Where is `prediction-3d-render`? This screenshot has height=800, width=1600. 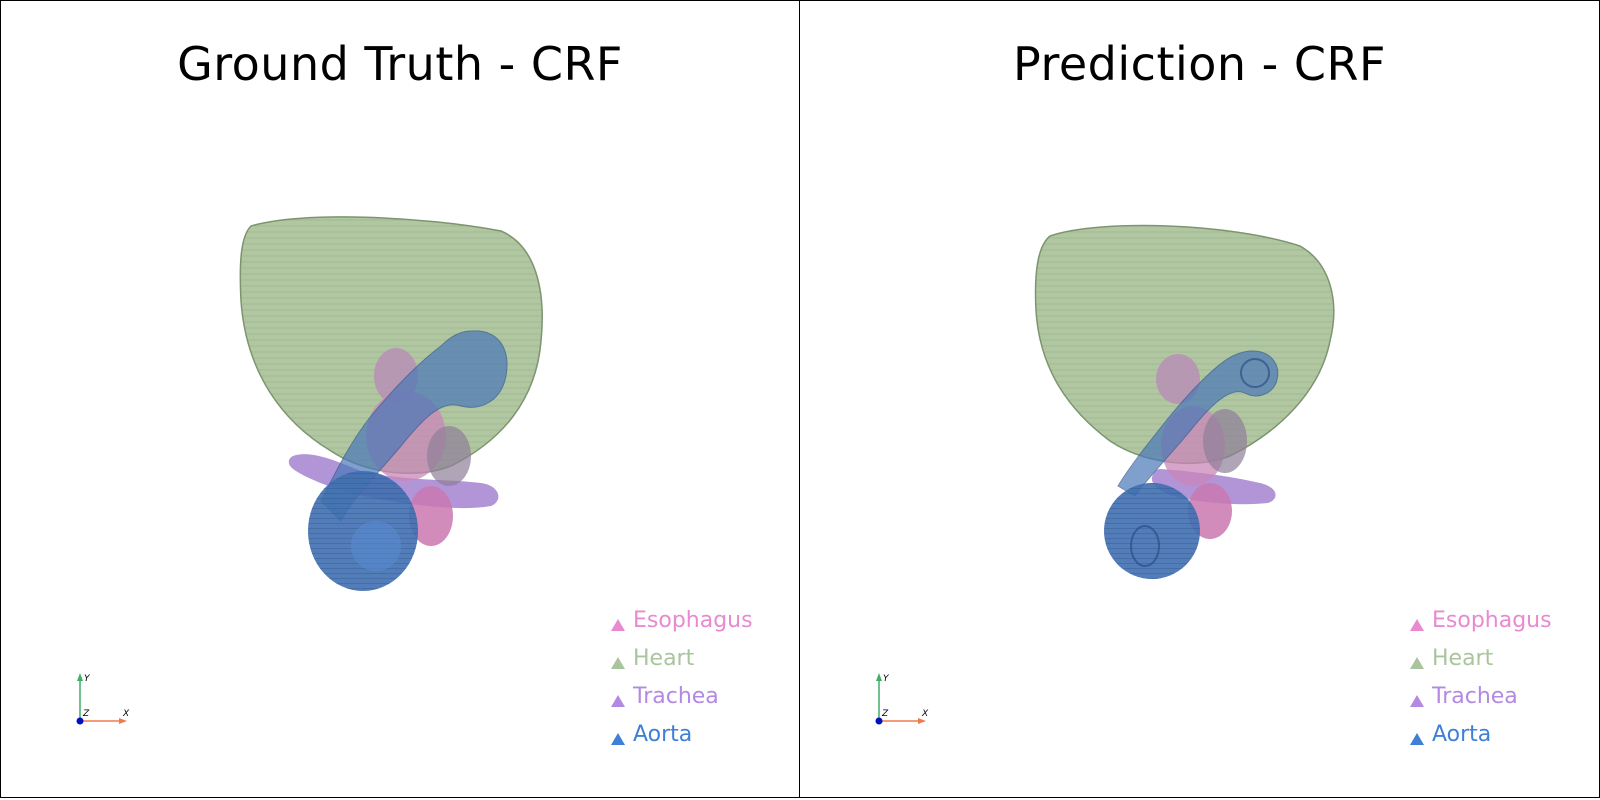 prediction-3d-render is located at coordinates (1184, 401).